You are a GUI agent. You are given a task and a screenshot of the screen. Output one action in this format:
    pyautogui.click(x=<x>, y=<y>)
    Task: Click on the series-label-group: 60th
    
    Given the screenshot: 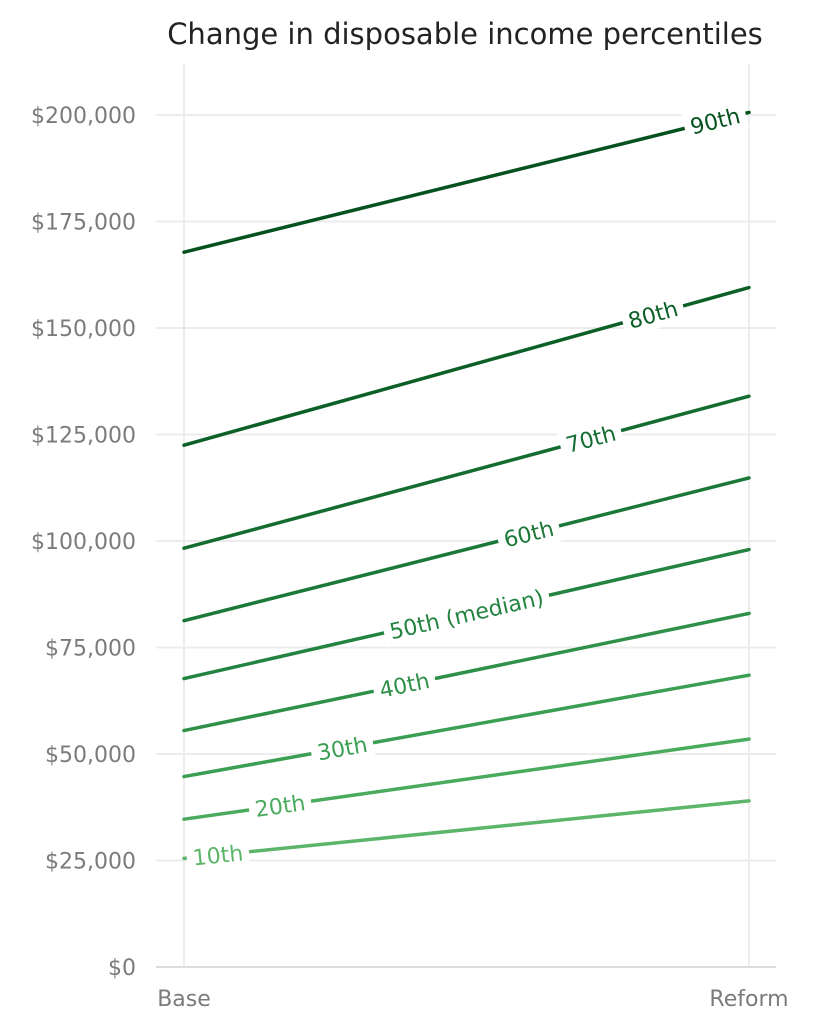 What is the action you would take?
    pyautogui.click(x=528, y=533)
    